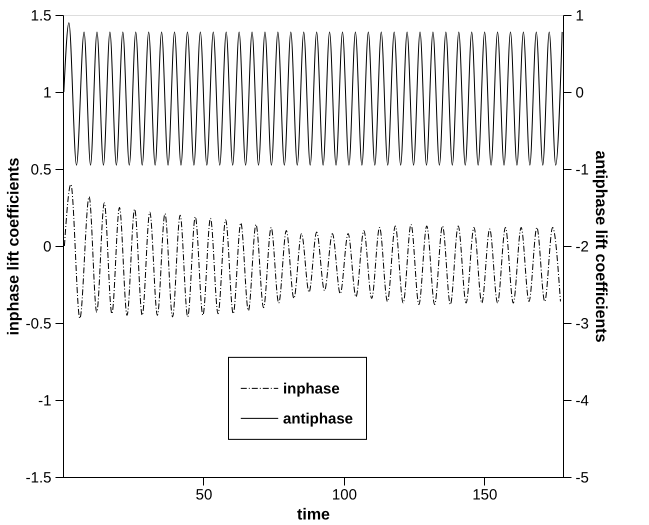  Describe the element at coordinates (41, 170) in the screenshot. I see `y-tick-label: 0.5` at that location.